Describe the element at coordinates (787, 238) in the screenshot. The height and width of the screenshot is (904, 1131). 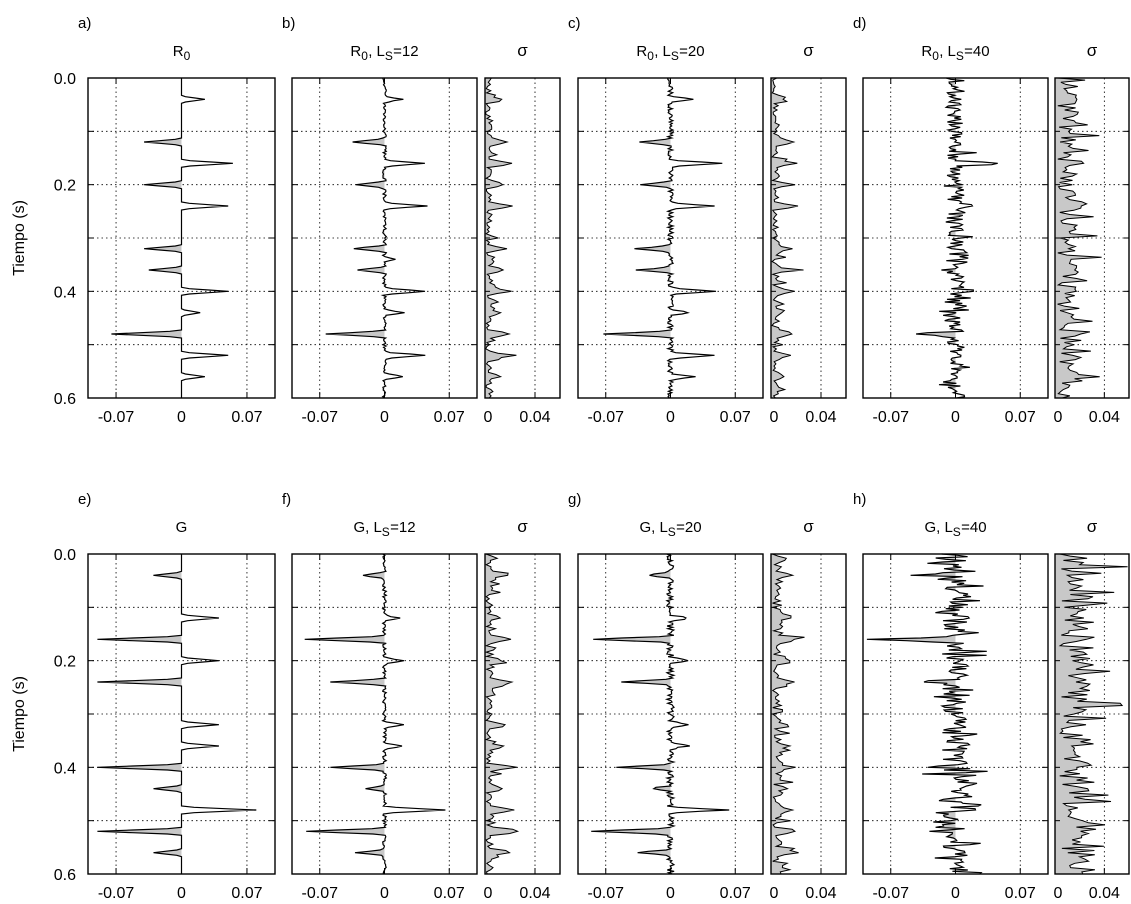
I see `sigma-curve-c` at that location.